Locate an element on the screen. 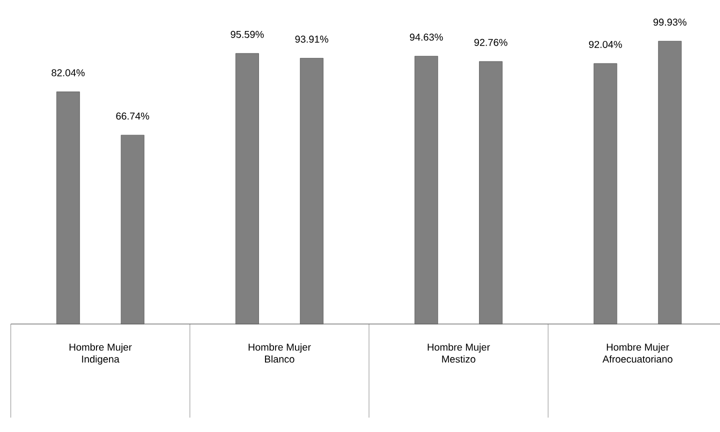 The height and width of the screenshot is (432, 720). data-label: 94.63% is located at coordinates (426, 37).